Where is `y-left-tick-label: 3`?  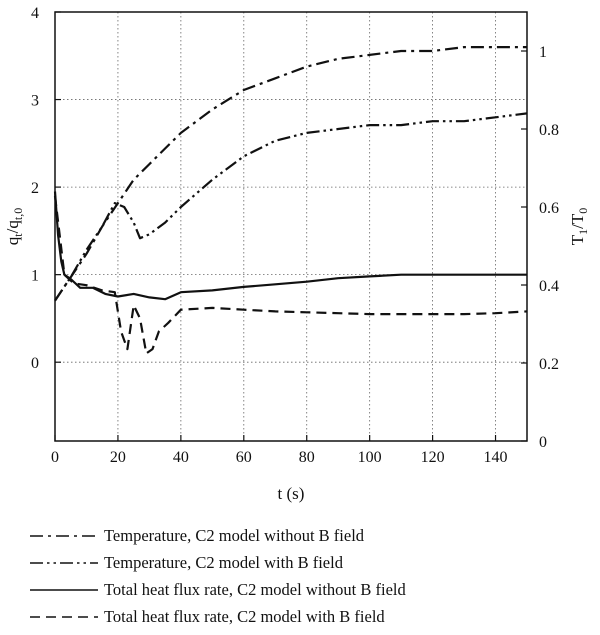 y-left-tick-label: 3 is located at coordinates (35, 101).